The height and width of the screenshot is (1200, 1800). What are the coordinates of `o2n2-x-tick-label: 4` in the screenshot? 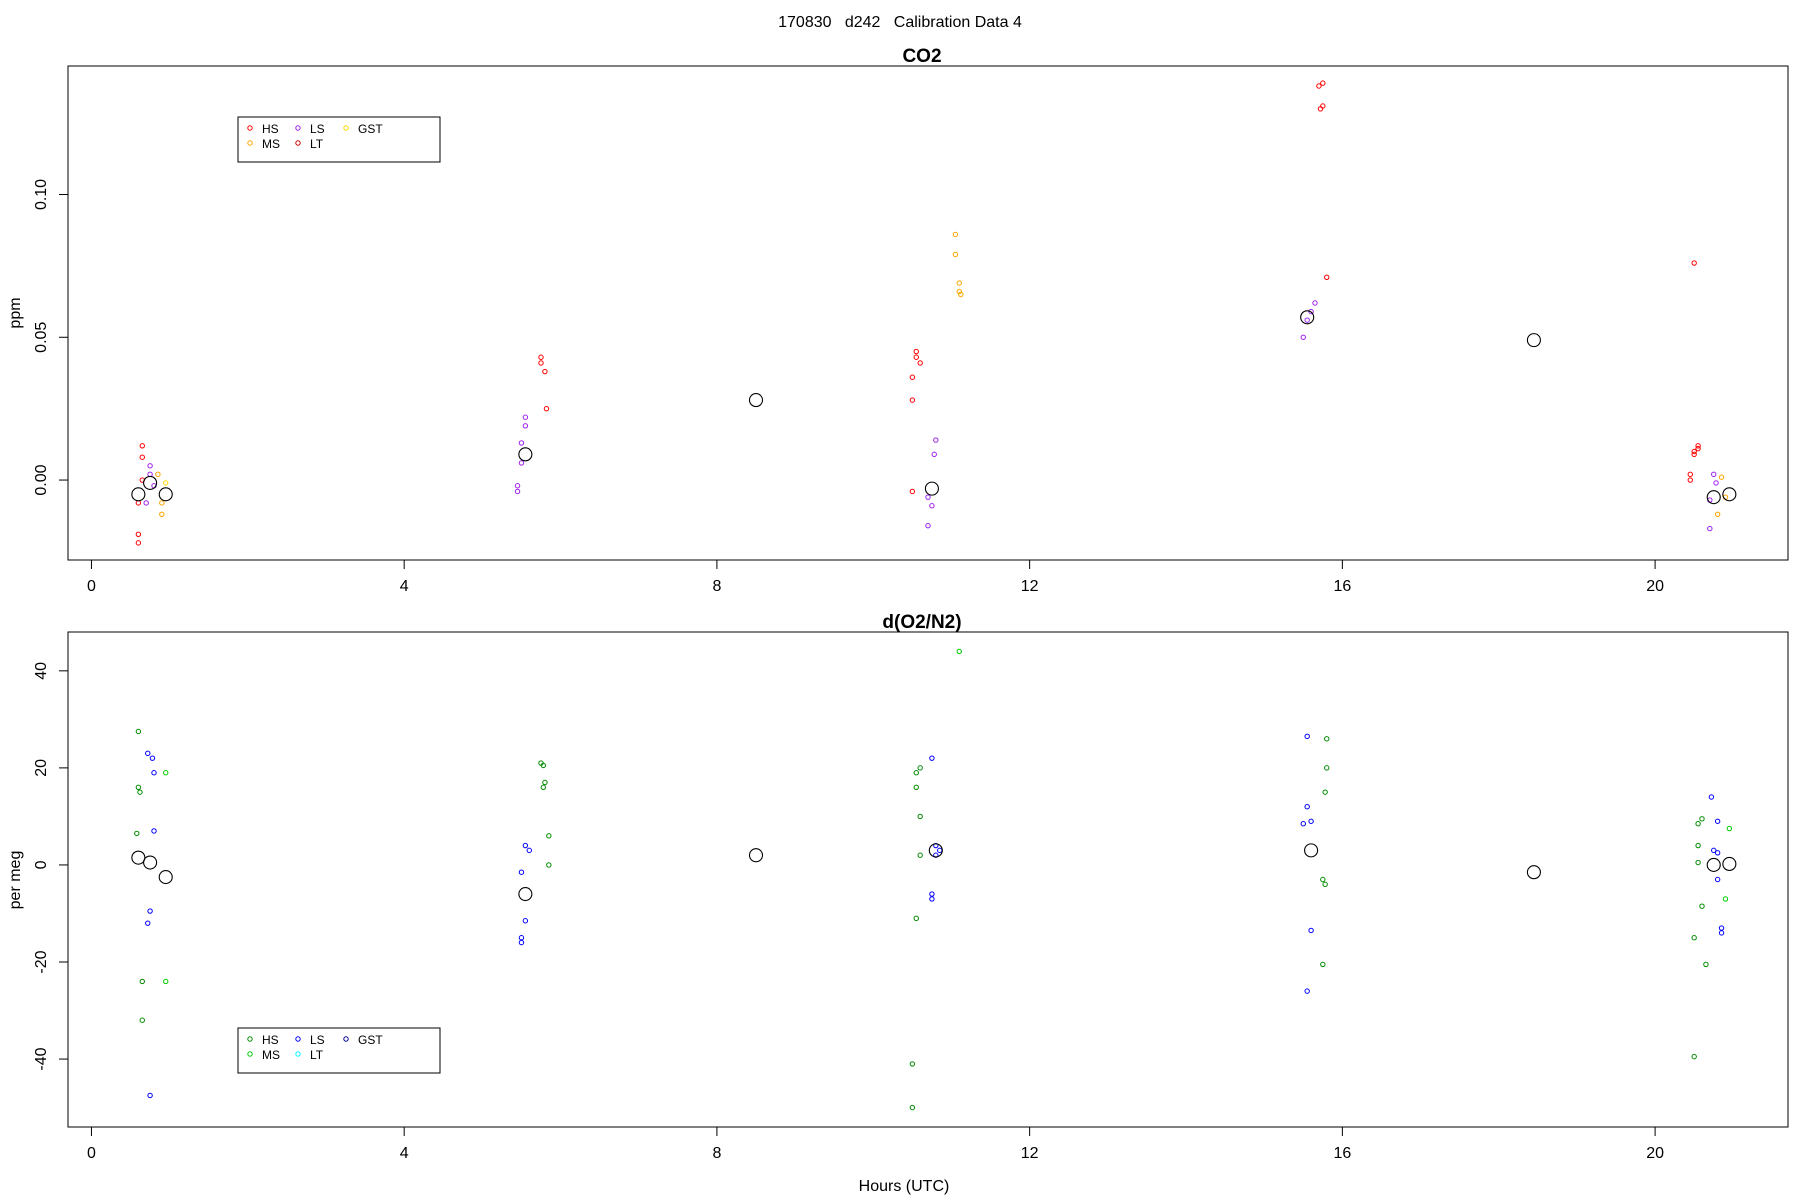 It's located at (404, 1153).